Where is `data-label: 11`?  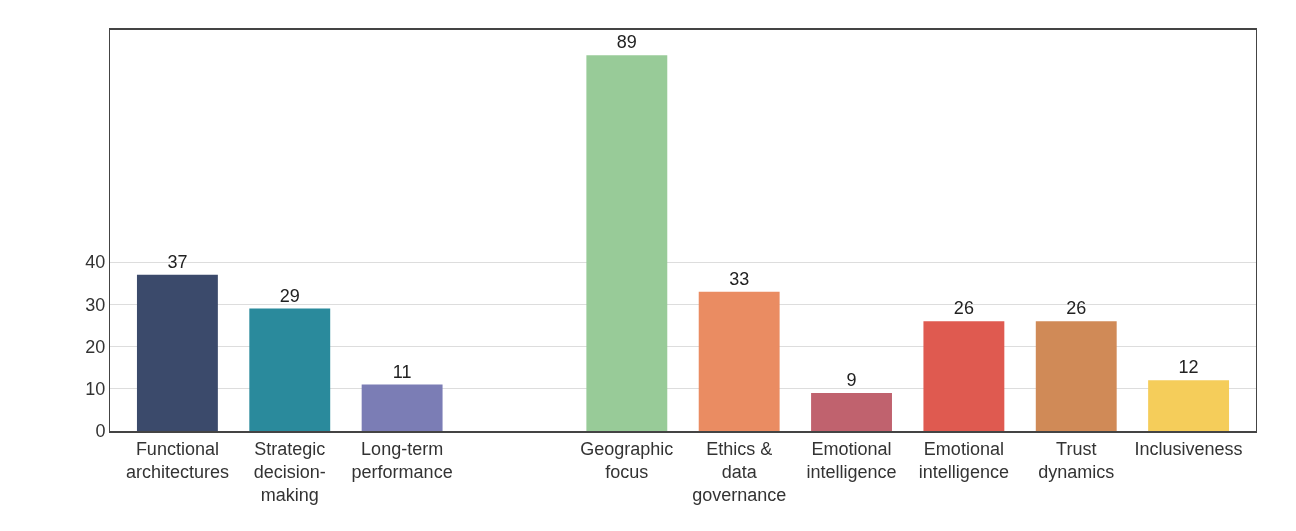
data-label: 11 is located at coordinates (402, 371).